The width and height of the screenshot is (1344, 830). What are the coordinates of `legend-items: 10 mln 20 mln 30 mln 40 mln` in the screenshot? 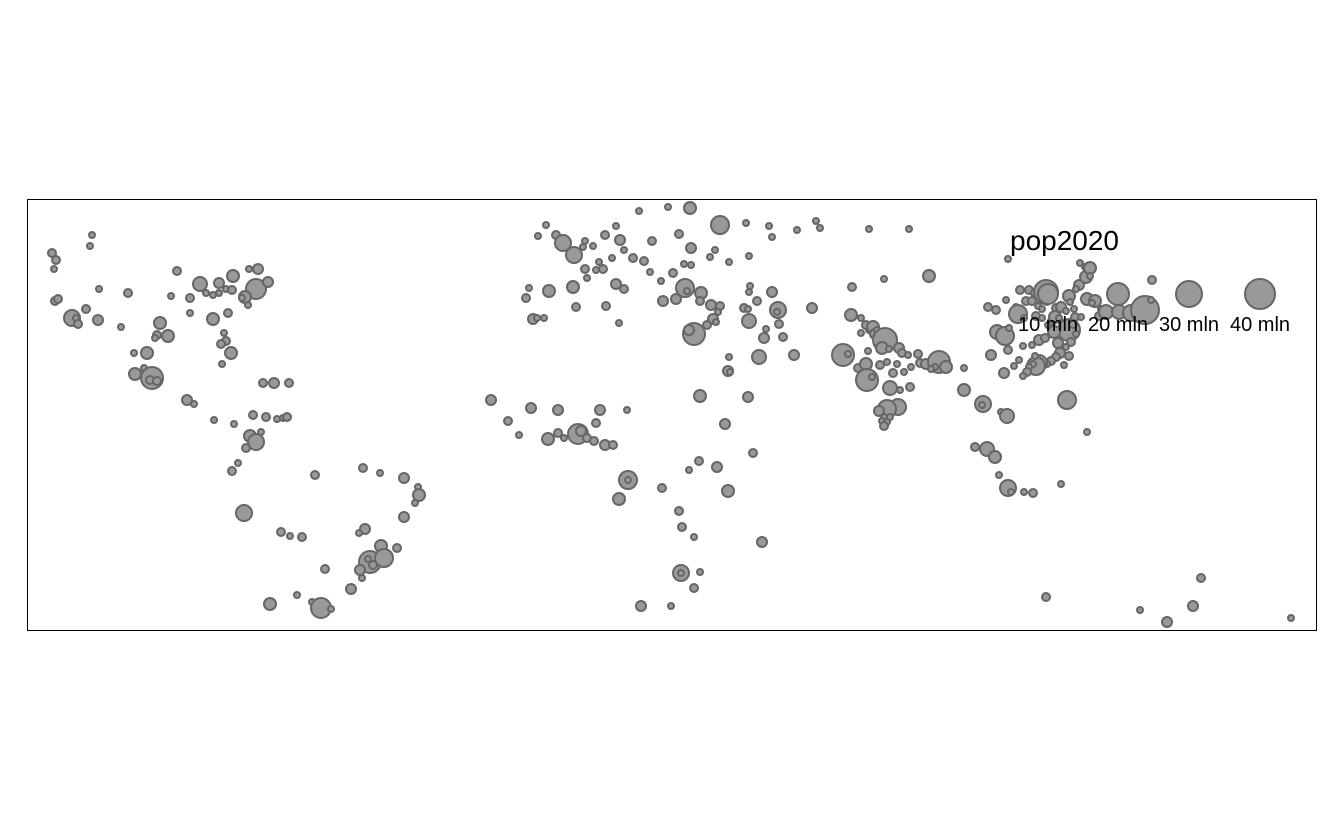 It's located at (1154, 307).